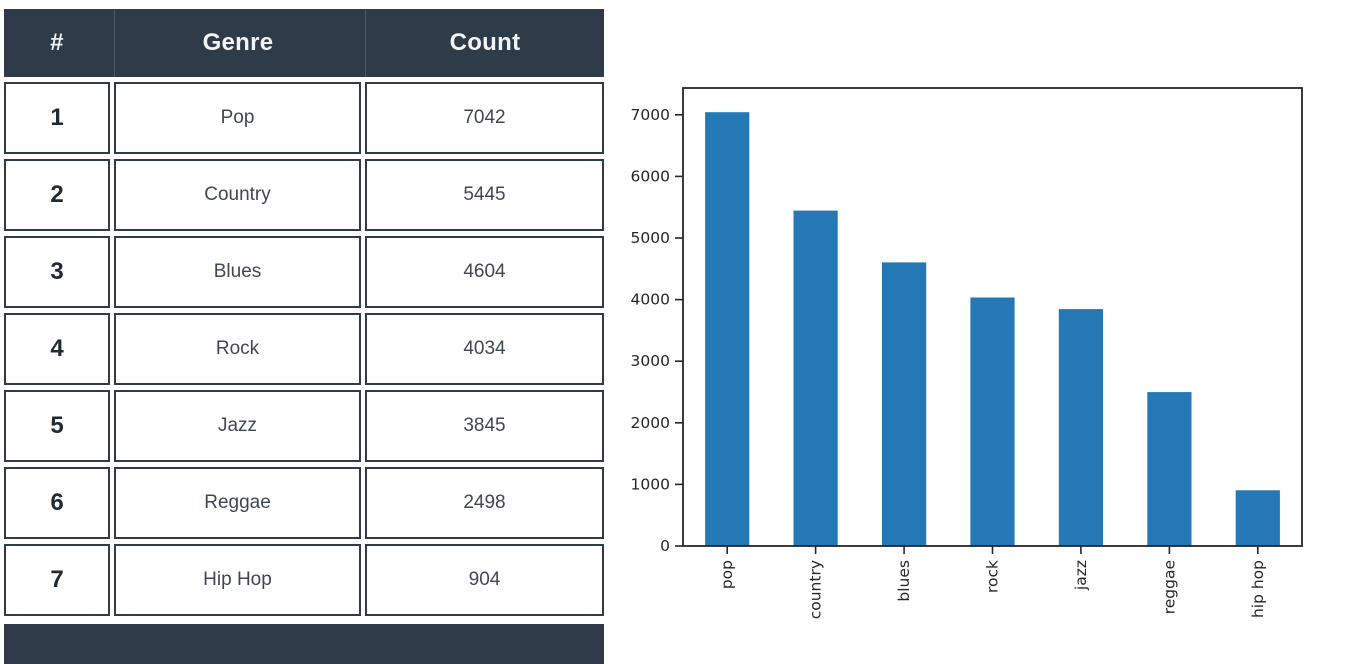 The image size is (1370, 664). I want to click on x-tick-label: jazz, so click(1081, 575).